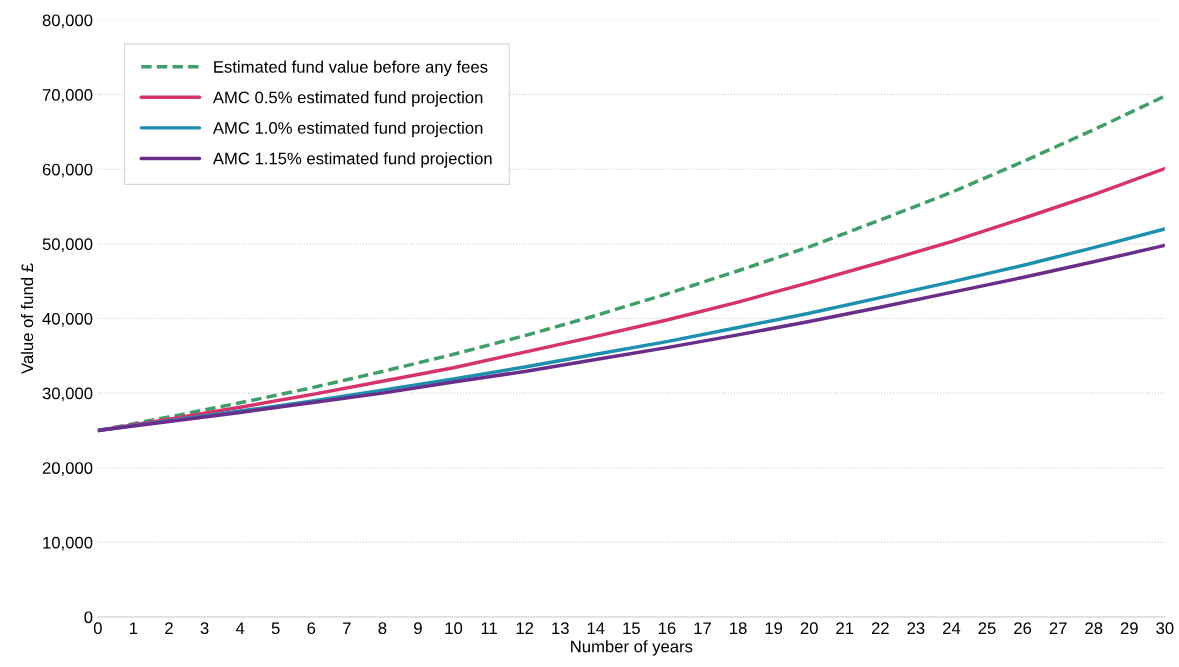  Describe the element at coordinates (774, 628) in the screenshot. I see `x-tick-label: 19` at that location.